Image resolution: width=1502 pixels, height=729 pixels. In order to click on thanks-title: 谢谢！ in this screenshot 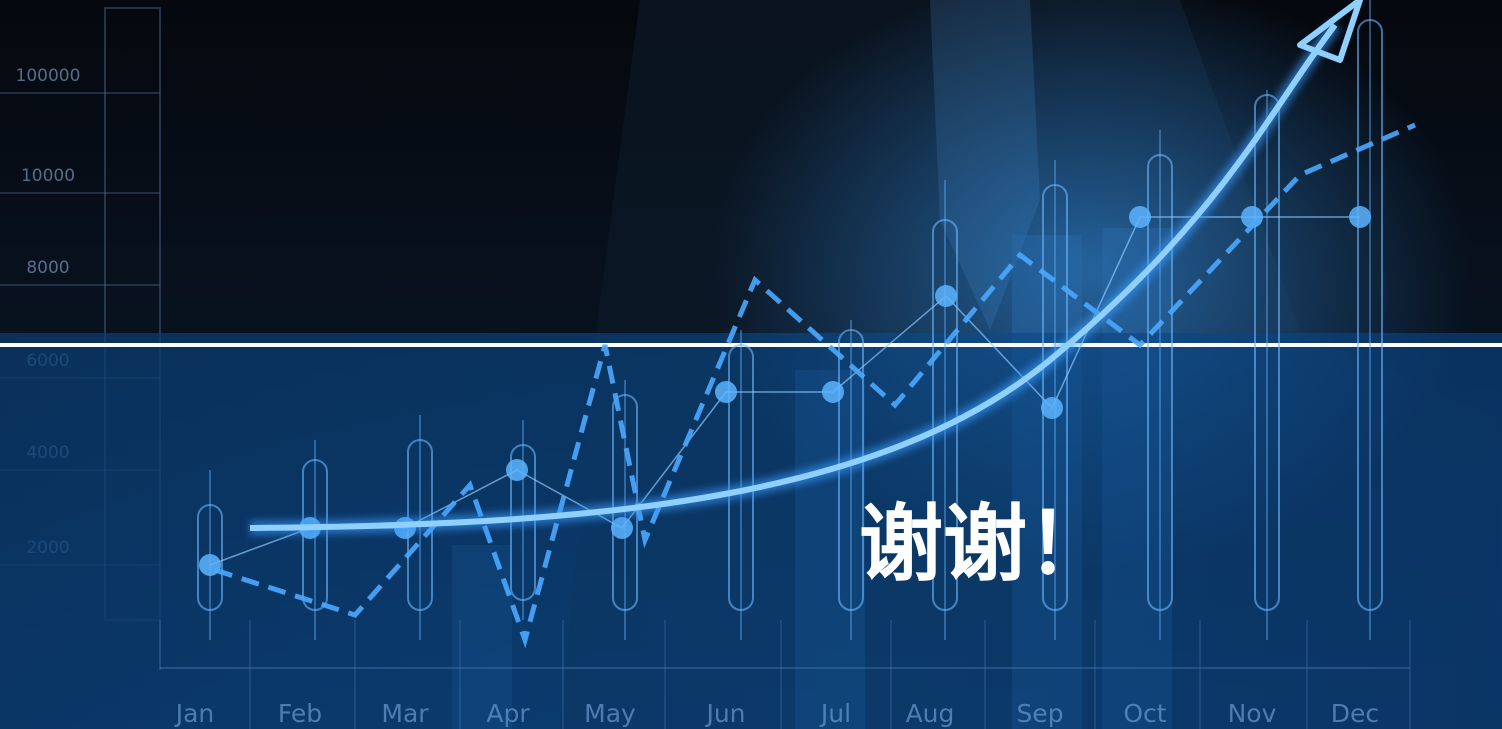, I will do `click(985, 544)`.